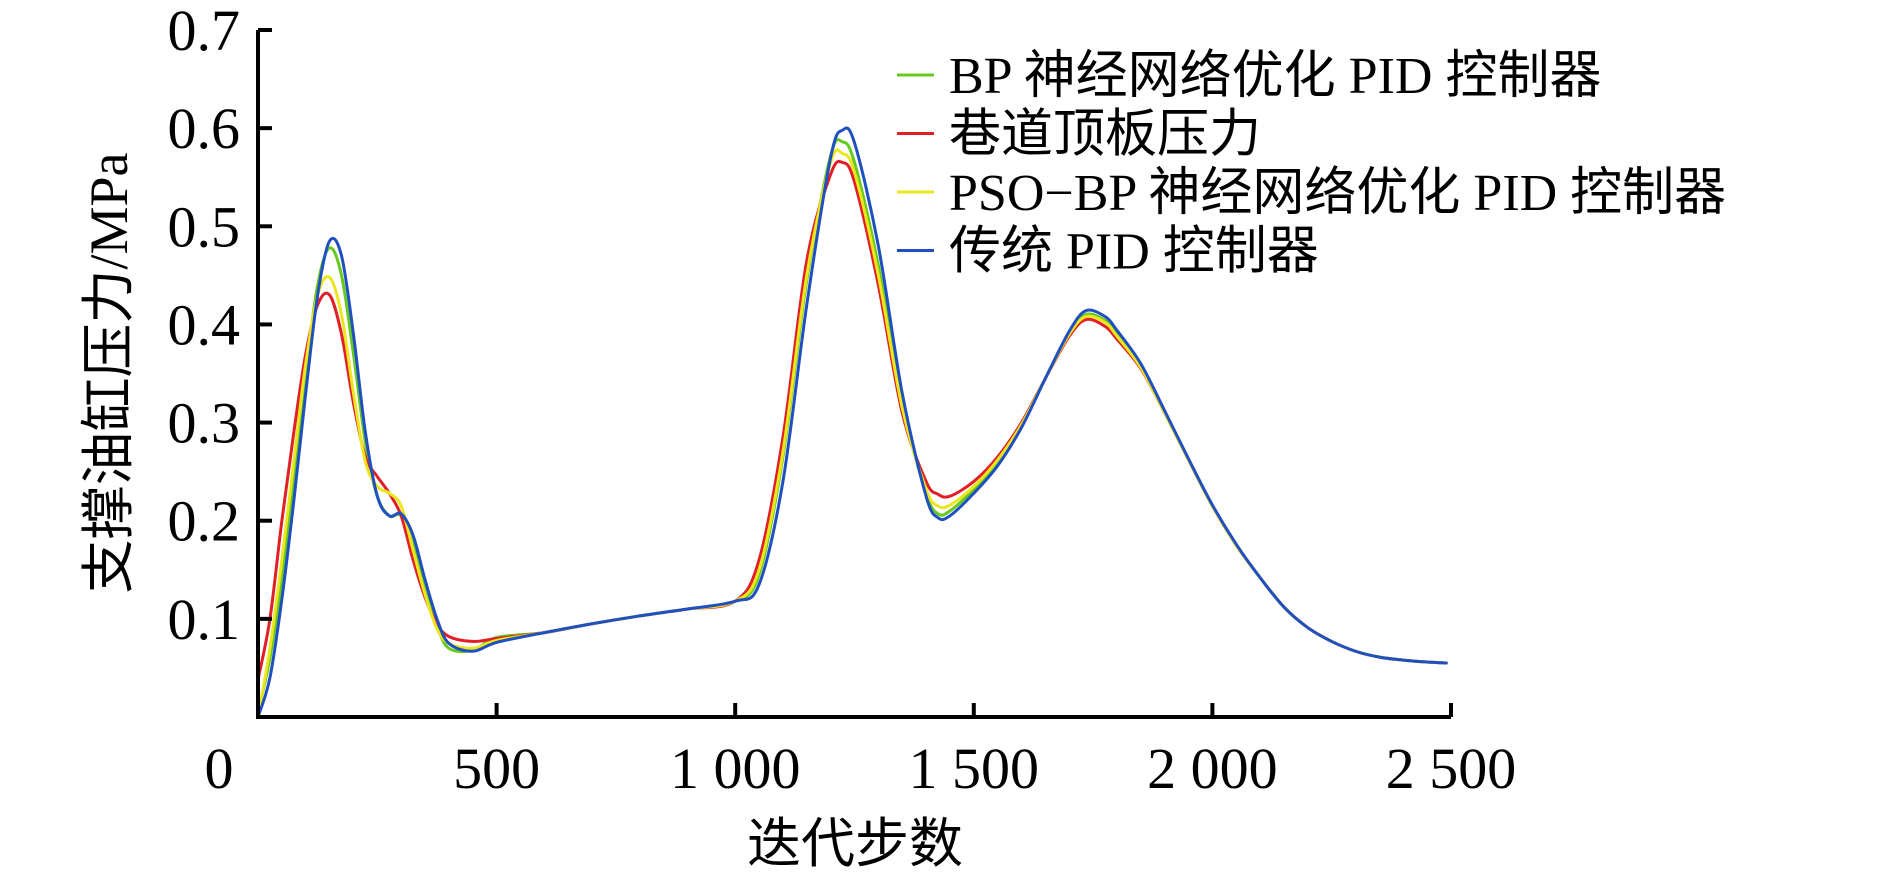 Image resolution: width=1890 pixels, height=884 pixels. I want to click on y-tick-label: 0.2, so click(204, 521).